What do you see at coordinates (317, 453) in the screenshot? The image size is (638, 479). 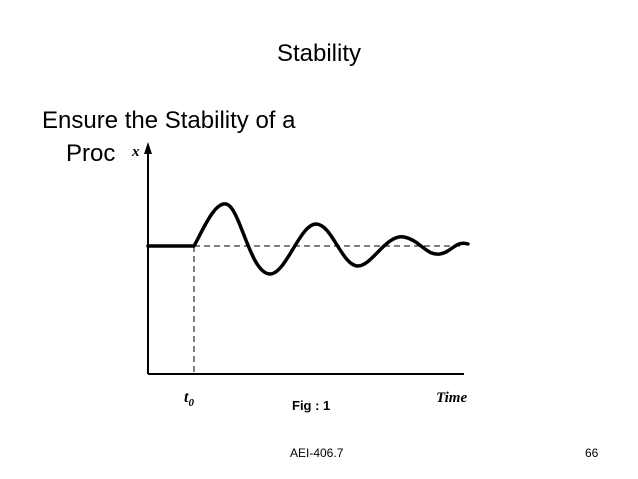 I see `footer-code: AEI-406.7` at bounding box center [317, 453].